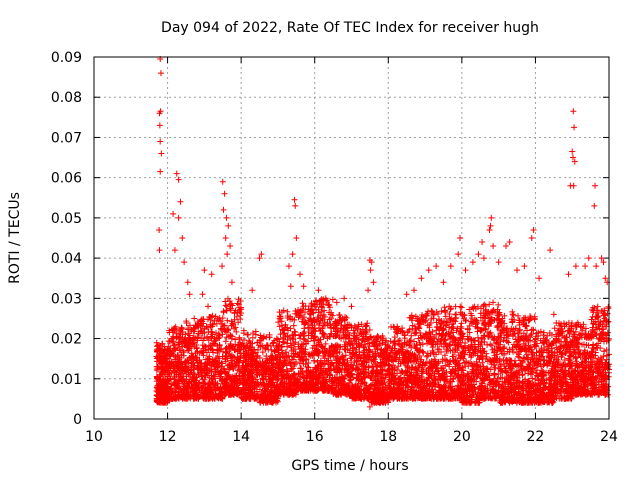  I want to click on y-tick-label: 0.04, so click(66, 259).